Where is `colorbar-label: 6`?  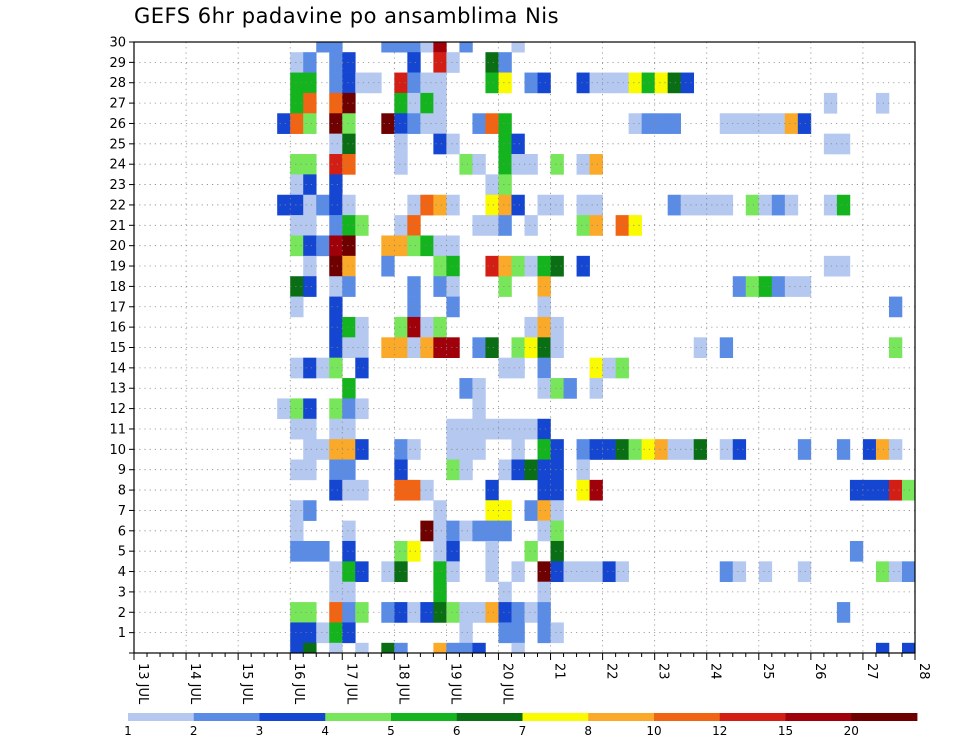
colorbar-label: 6 is located at coordinates (457, 731).